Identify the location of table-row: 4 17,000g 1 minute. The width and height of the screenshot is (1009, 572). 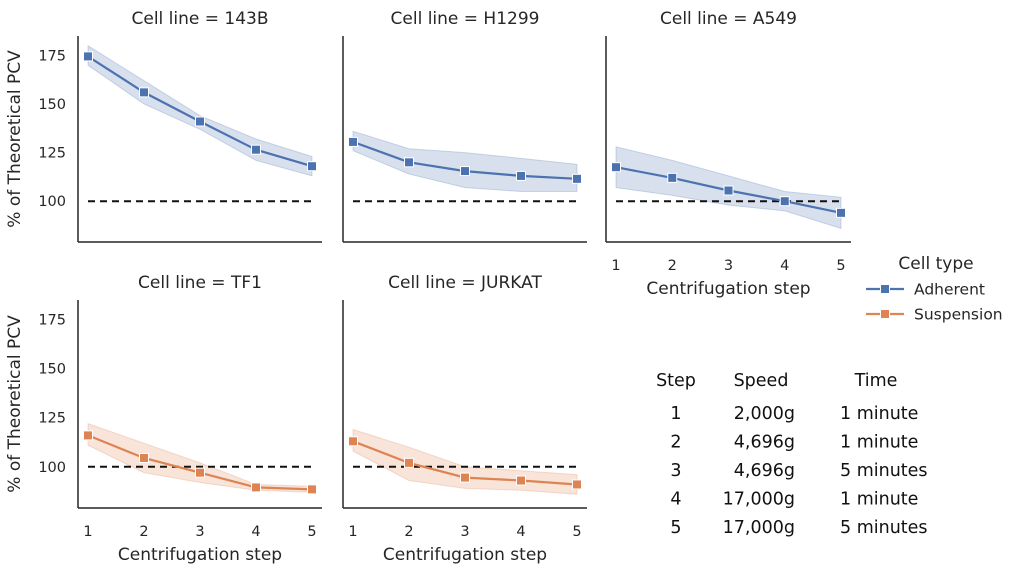
(794, 500).